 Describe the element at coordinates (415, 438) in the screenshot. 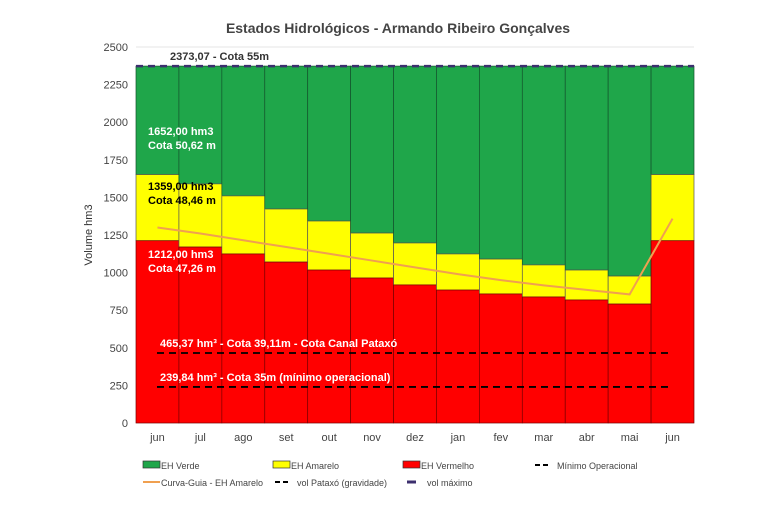

I see `x-tick-label: dez` at that location.